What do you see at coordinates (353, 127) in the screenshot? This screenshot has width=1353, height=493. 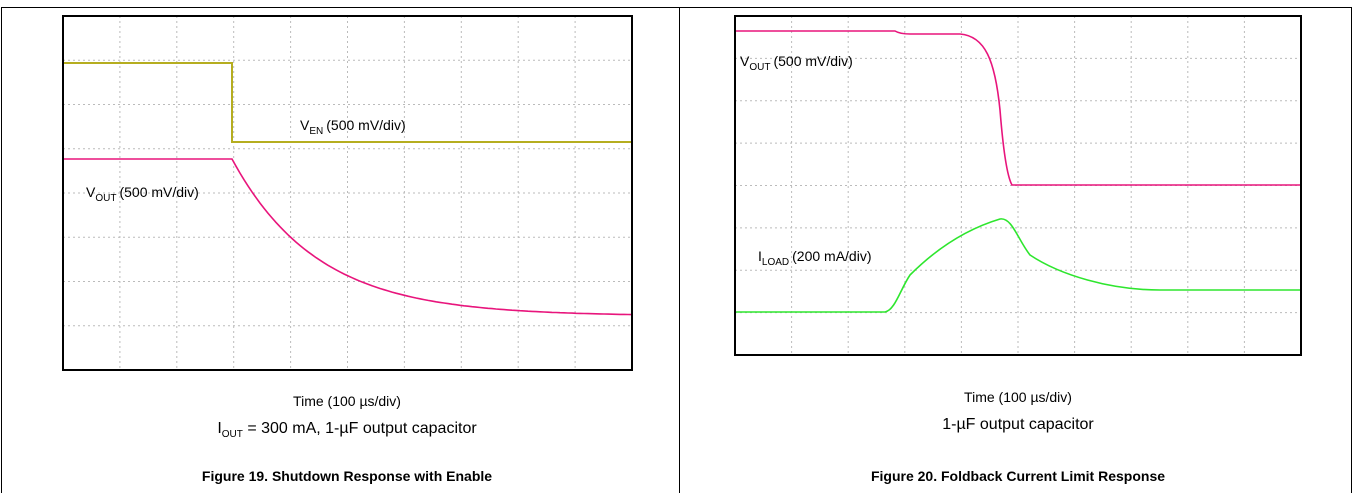 I see `trace-label: VEN (500 mV/div)` at bounding box center [353, 127].